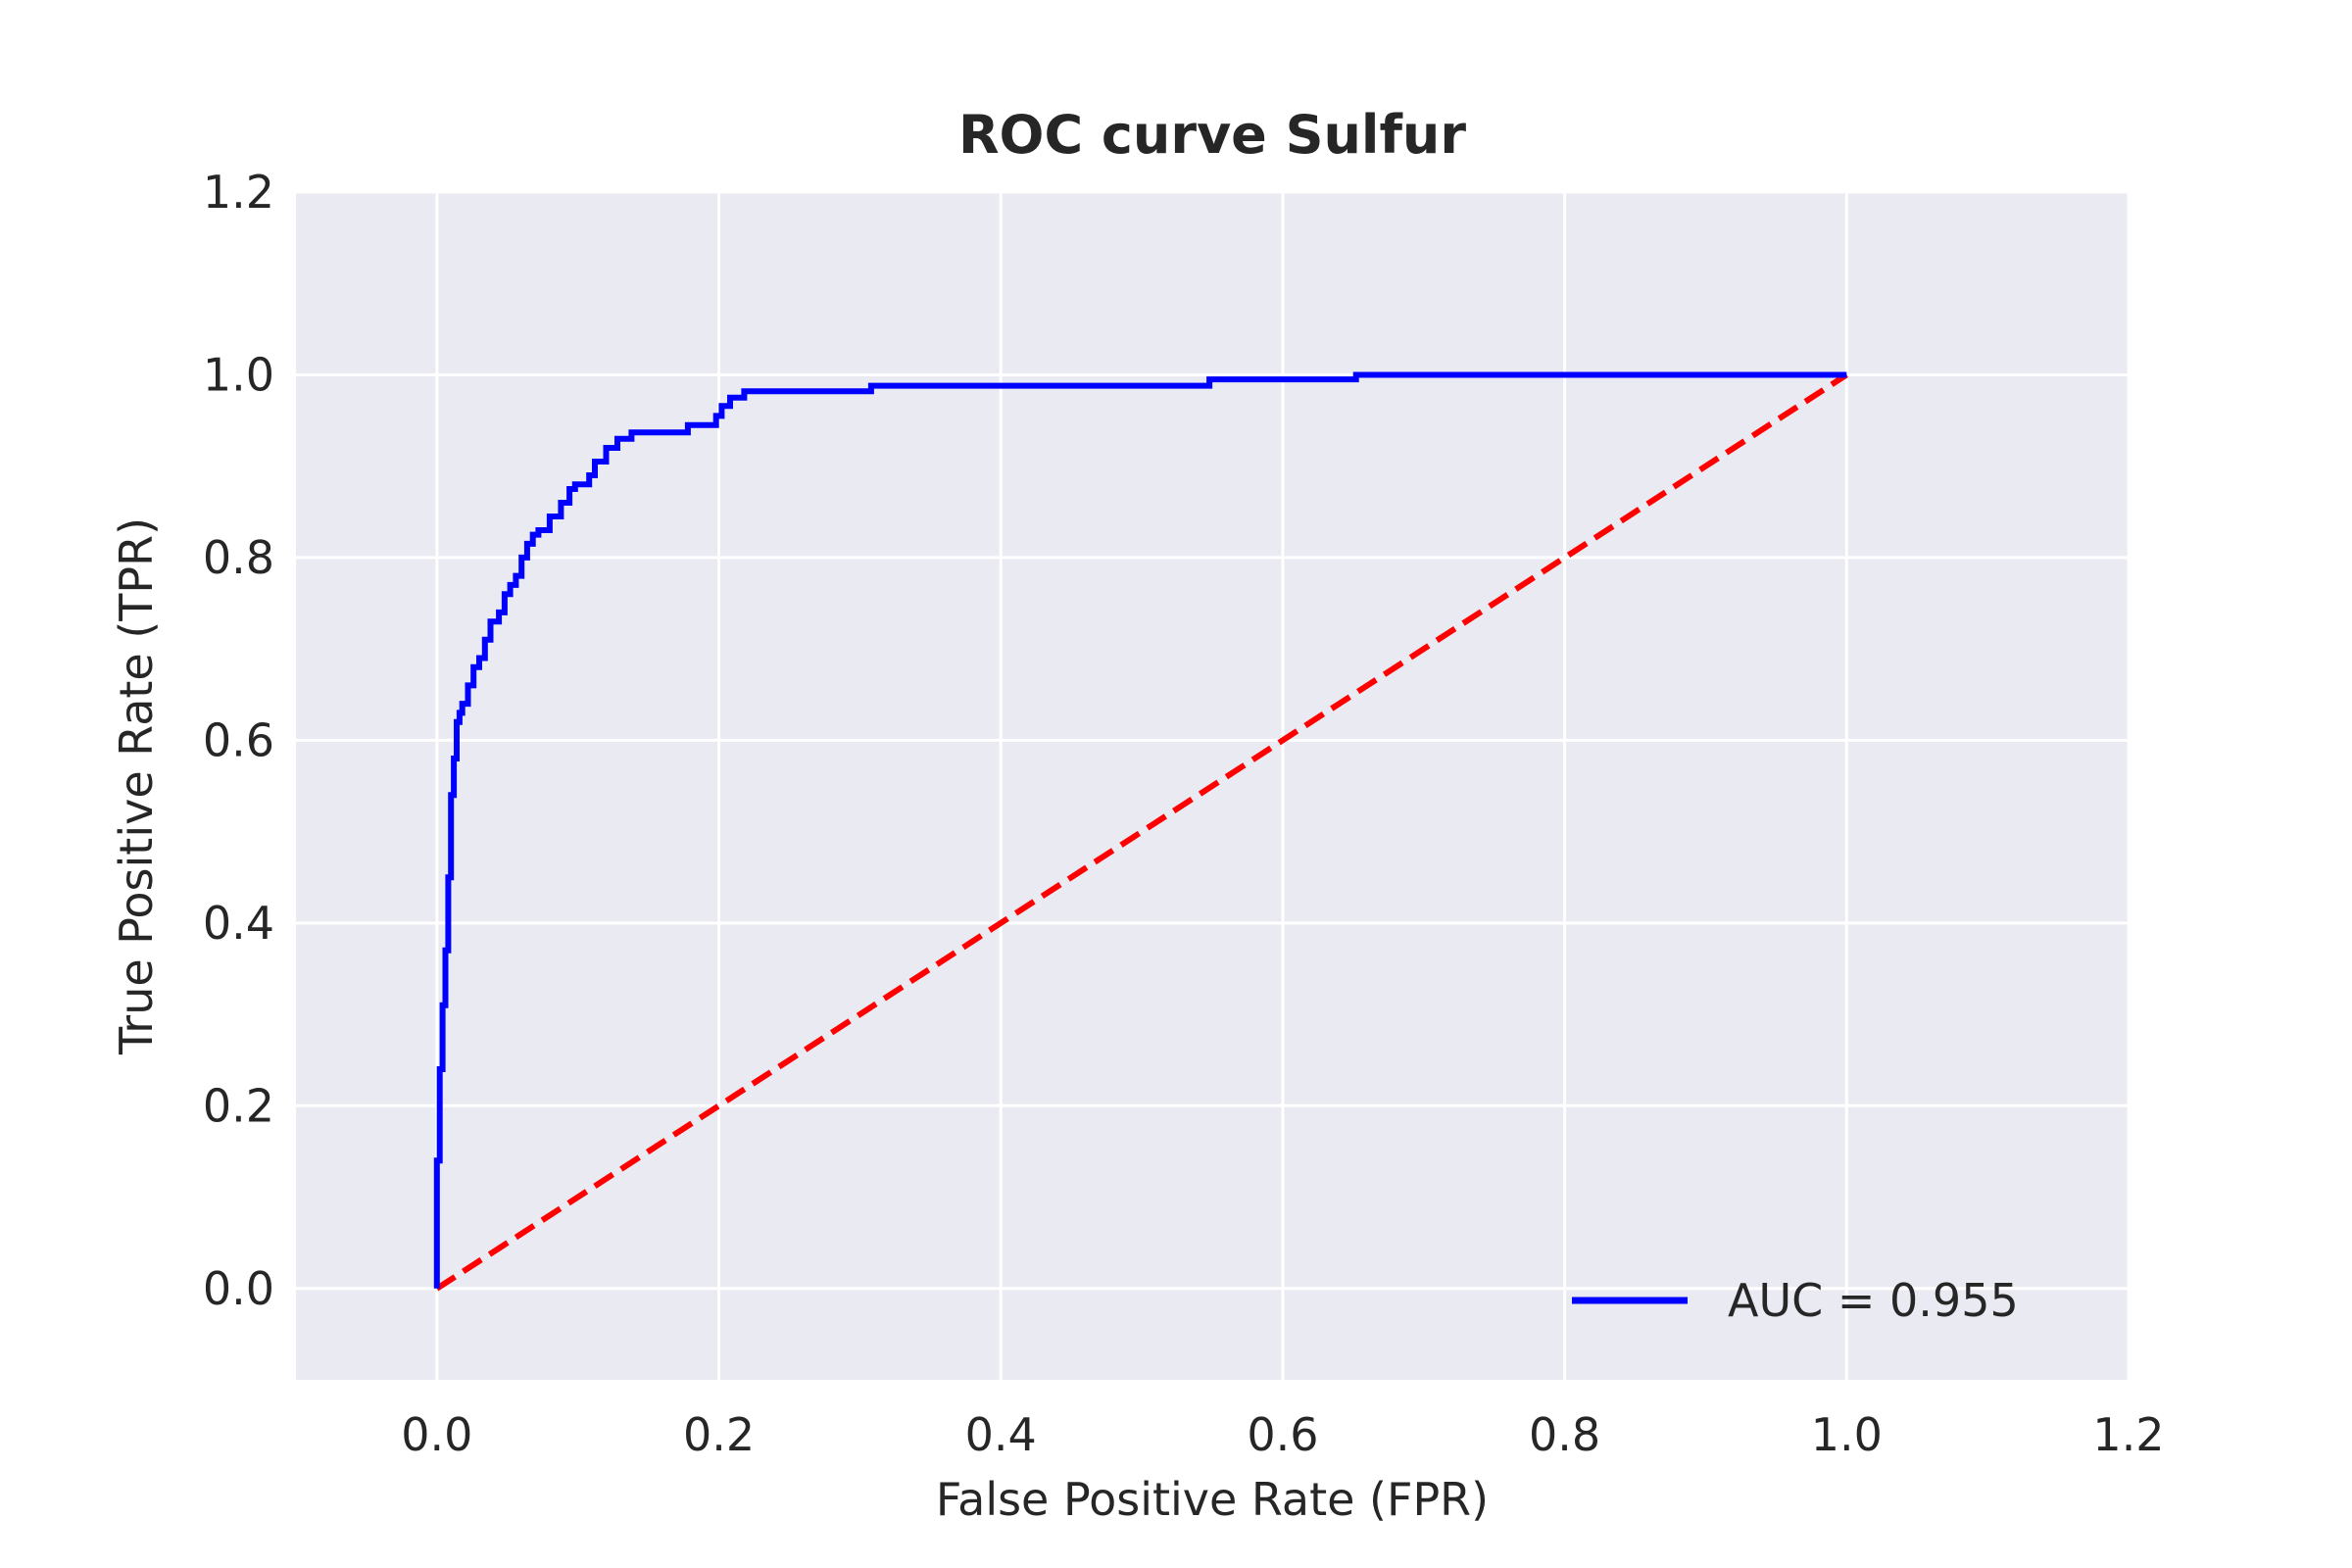 The image size is (2352, 1568). I want to click on x-tick-label: 1.2, so click(2128, 1434).